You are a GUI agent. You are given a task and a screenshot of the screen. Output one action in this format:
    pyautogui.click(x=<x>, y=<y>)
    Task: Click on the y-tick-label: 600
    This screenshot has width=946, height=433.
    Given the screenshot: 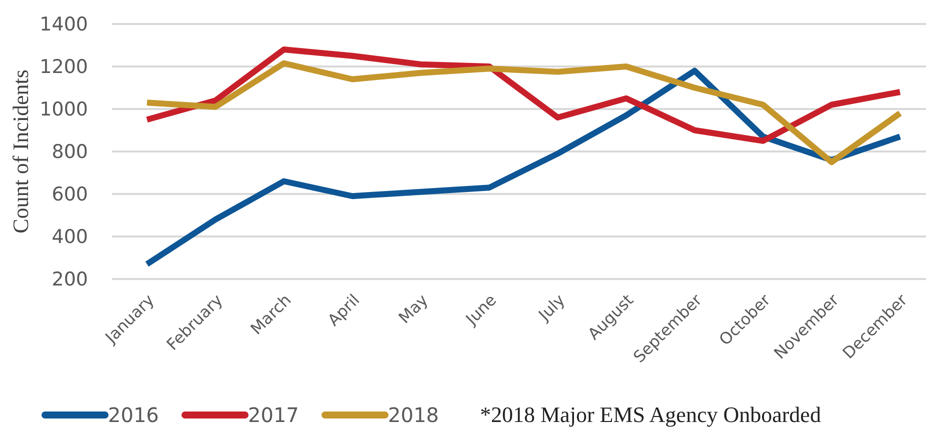 What is the action you would take?
    pyautogui.click(x=70, y=195)
    